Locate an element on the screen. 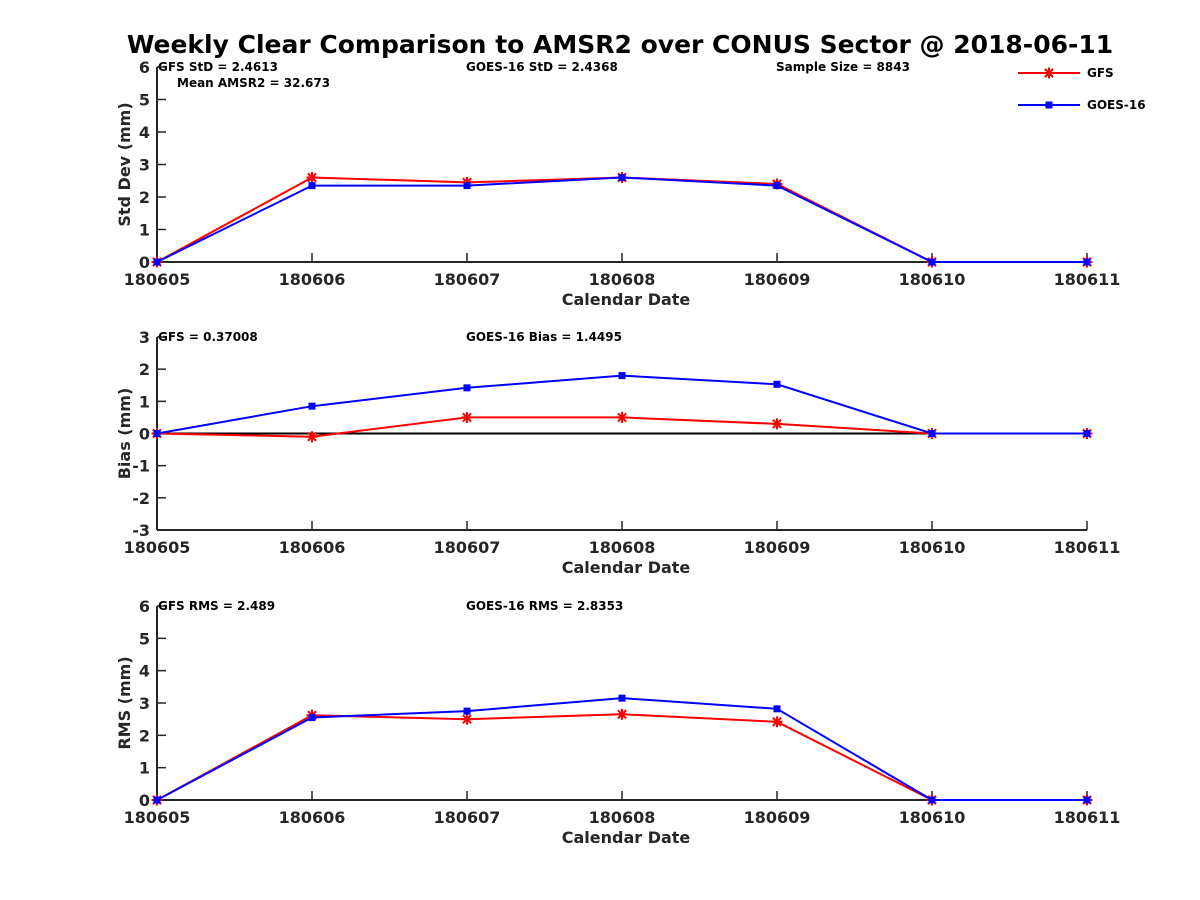 The height and width of the screenshot is (900, 1200). legend: GFS GOES-16 is located at coordinates (1082, 89).